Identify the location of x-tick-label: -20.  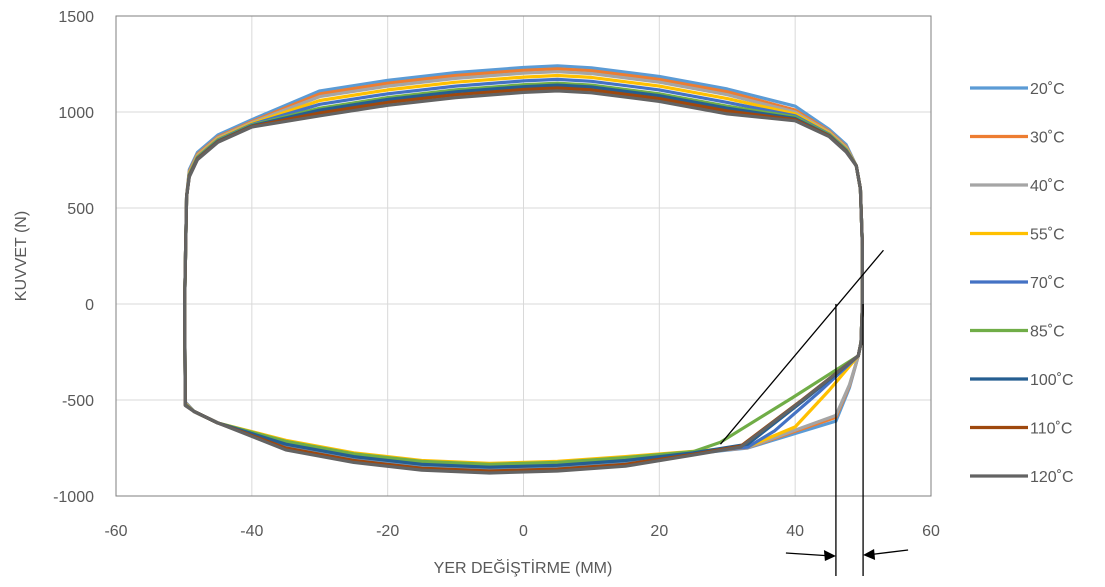
(387, 531).